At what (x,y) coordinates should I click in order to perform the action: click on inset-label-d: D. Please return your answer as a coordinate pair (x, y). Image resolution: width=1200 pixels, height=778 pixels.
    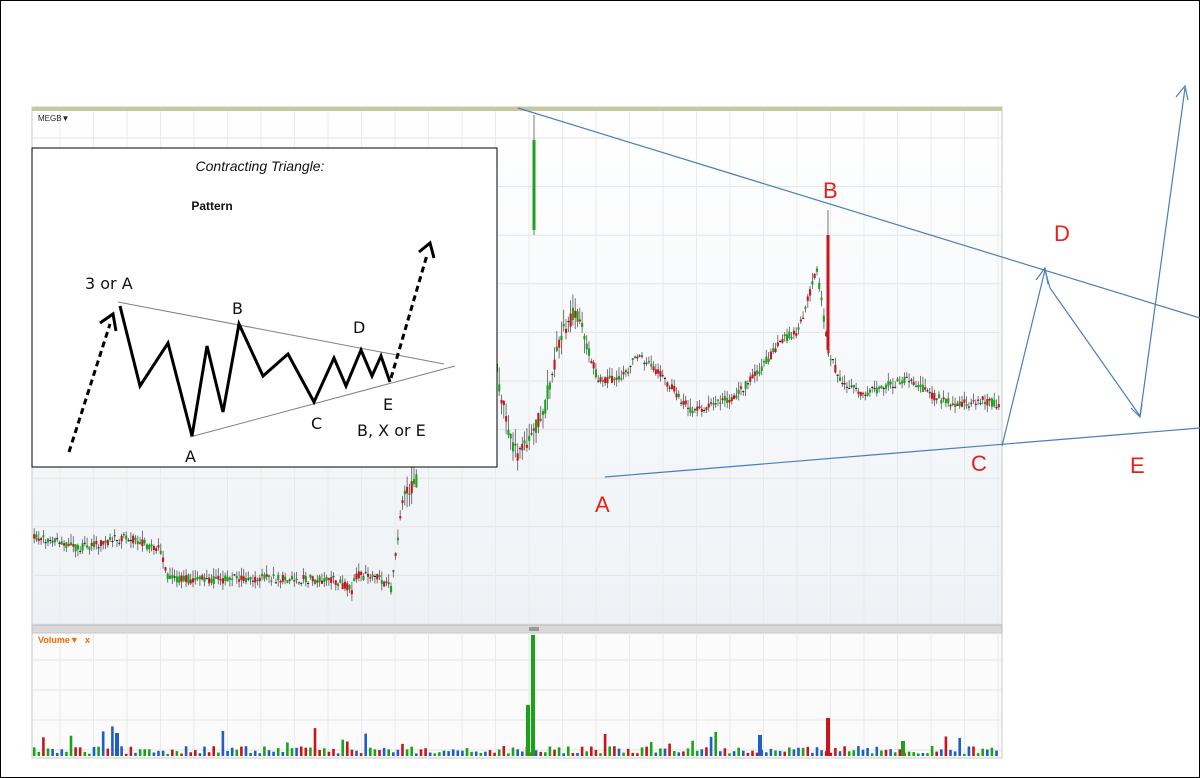
    Looking at the image, I should click on (359, 327).